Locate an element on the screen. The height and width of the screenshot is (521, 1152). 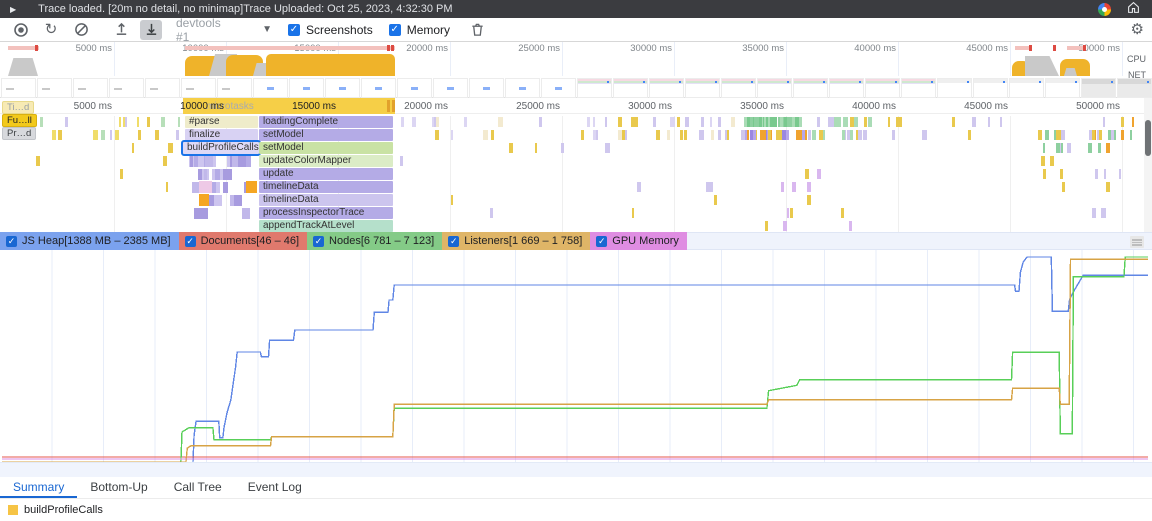
memory-counter-chip: ✓ GPU Memory is located at coordinates (638, 241).